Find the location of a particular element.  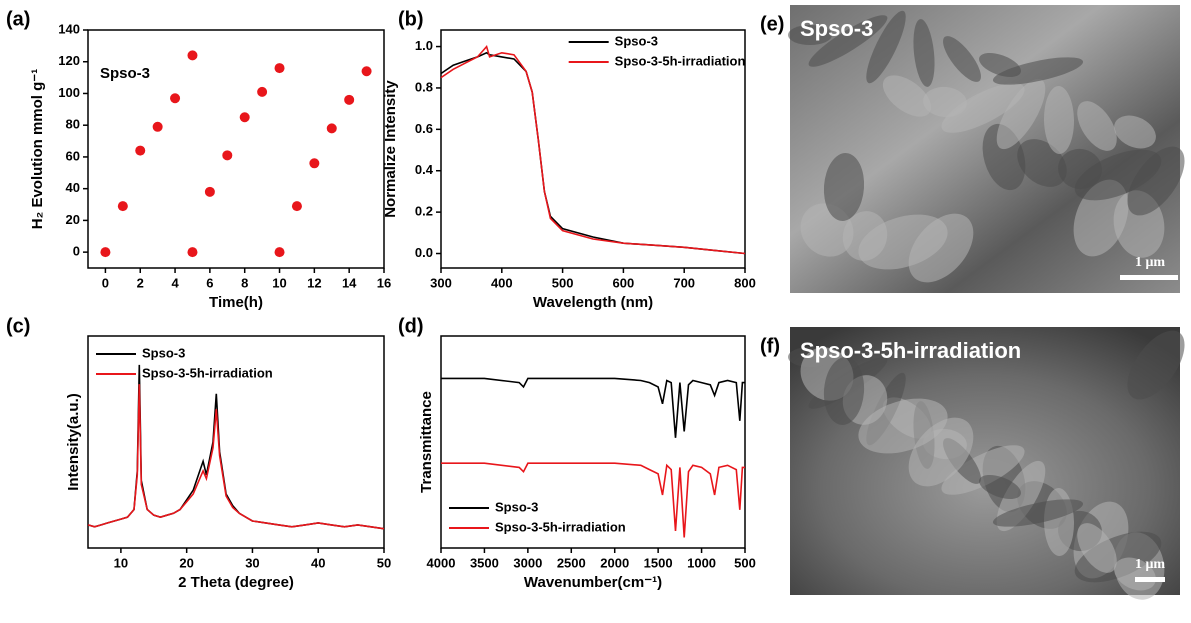

x-tick-label: 600 is located at coordinates (624, 282).